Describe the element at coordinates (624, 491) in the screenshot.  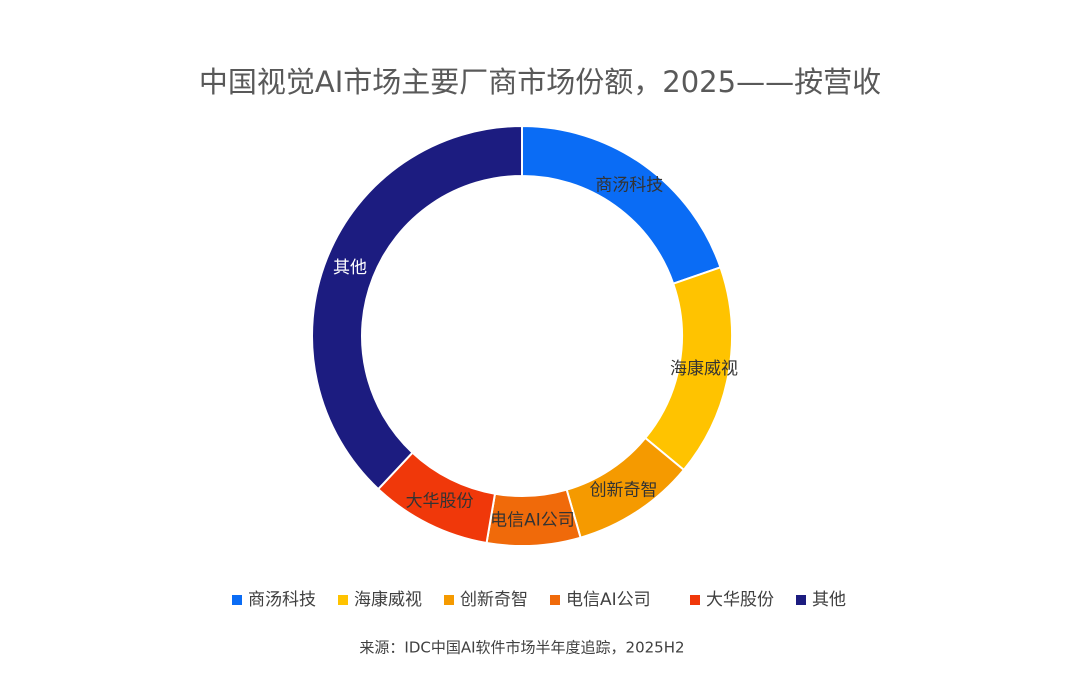
I see `segment-label: 创新奇智` at that location.